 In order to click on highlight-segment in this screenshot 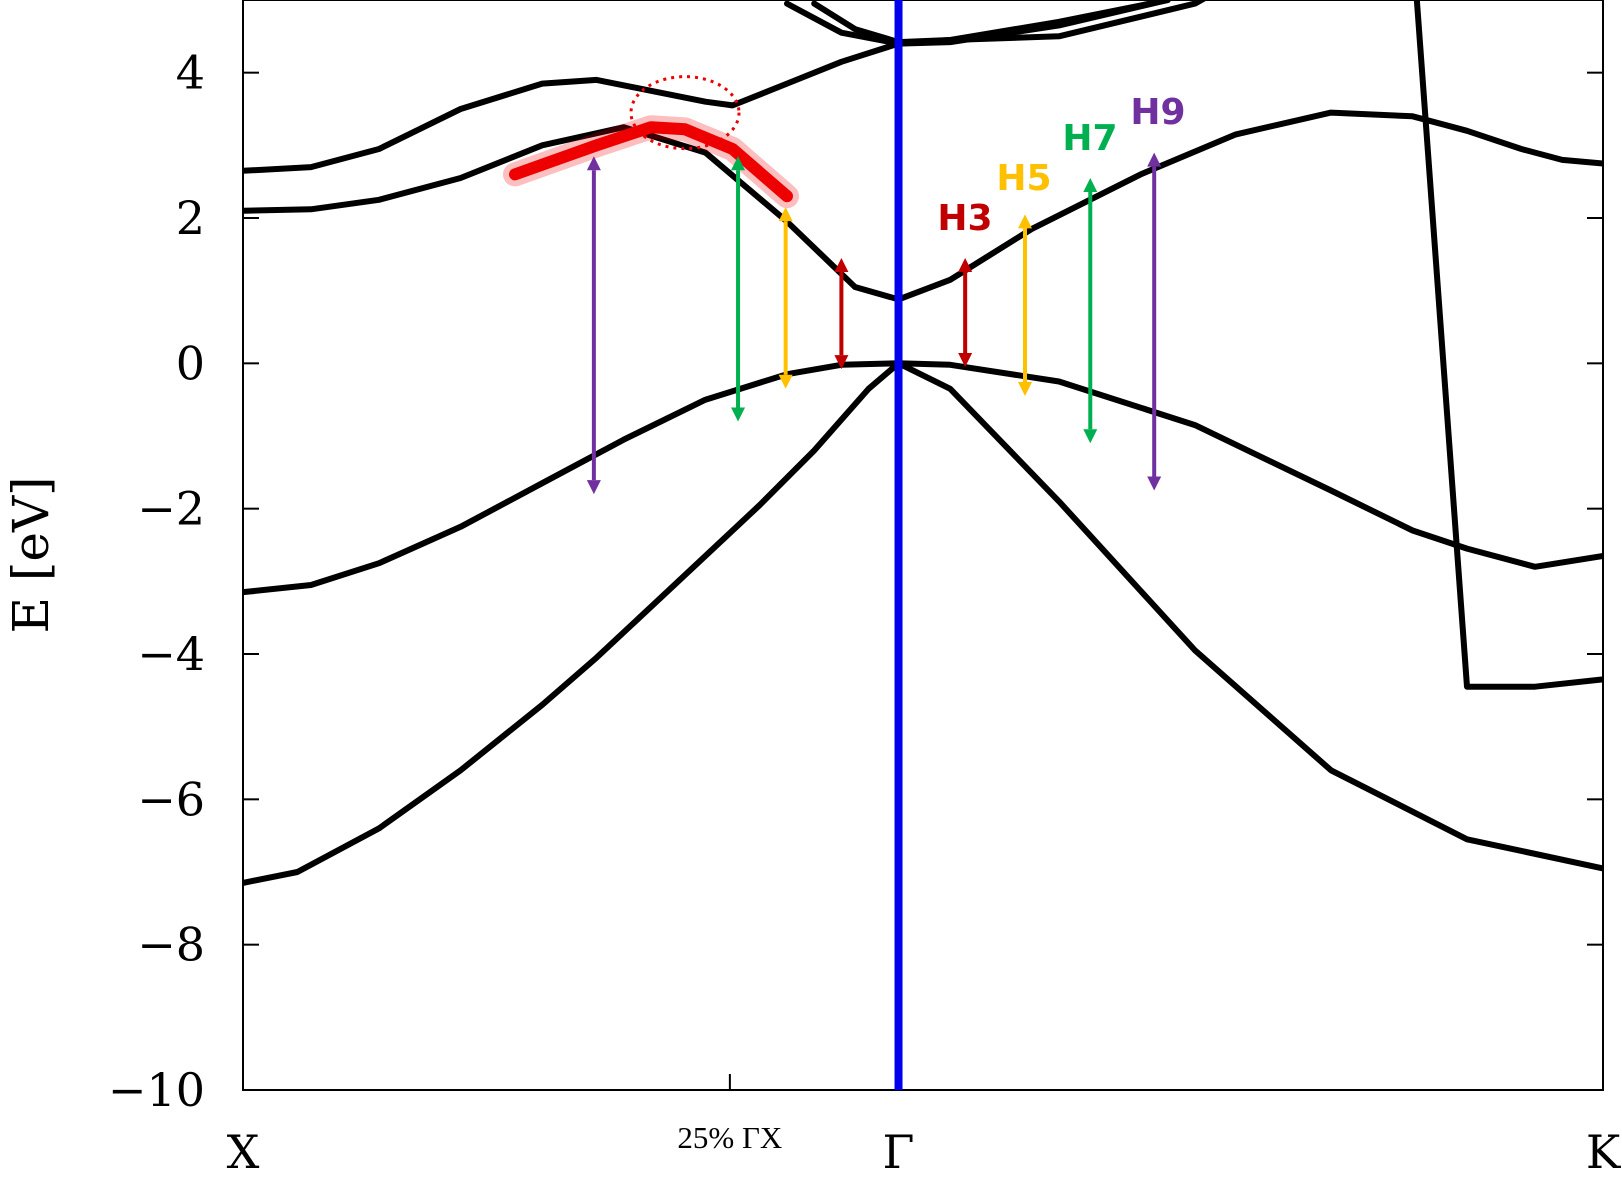, I will do `click(651, 162)`.